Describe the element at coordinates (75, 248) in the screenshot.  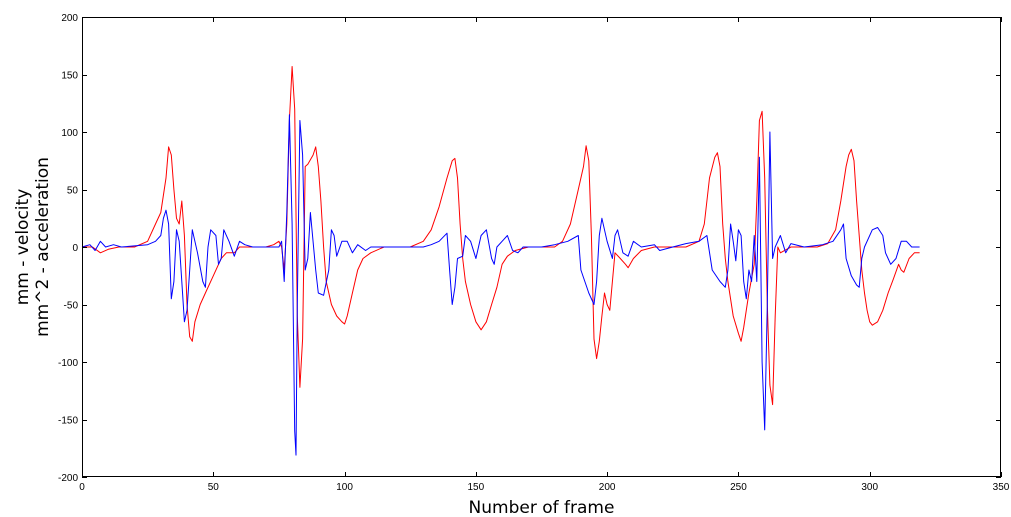
I see `y-tick-label: 0` at that location.